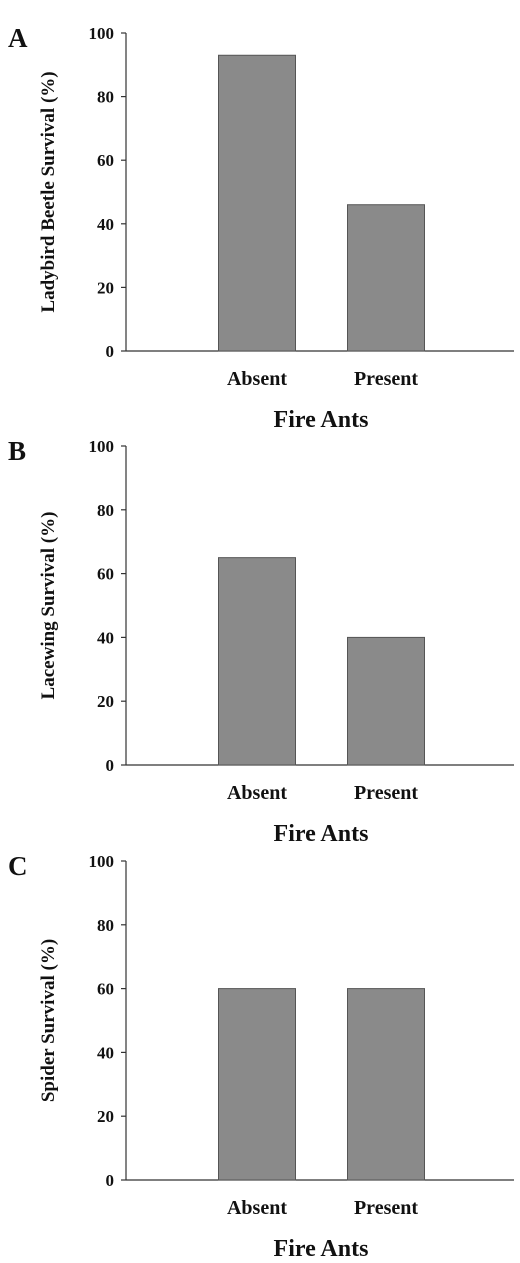  I want to click on panel-a-bar-absent, so click(257, 203).